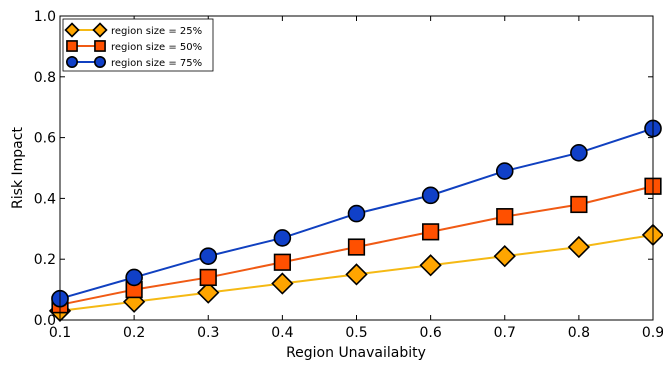 The height and width of the screenshot is (367, 663). Describe the element at coordinates (72, 61) in the screenshot. I see `legend-marker-3-left` at that location.